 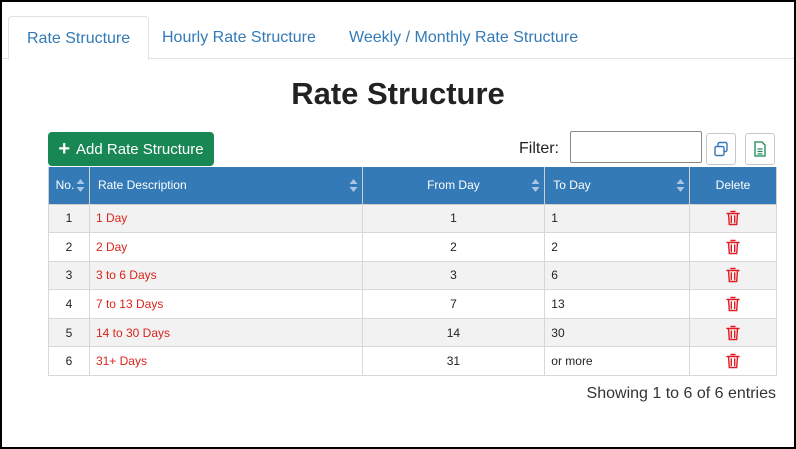 I want to click on excel-icon, so click(x=760, y=149).